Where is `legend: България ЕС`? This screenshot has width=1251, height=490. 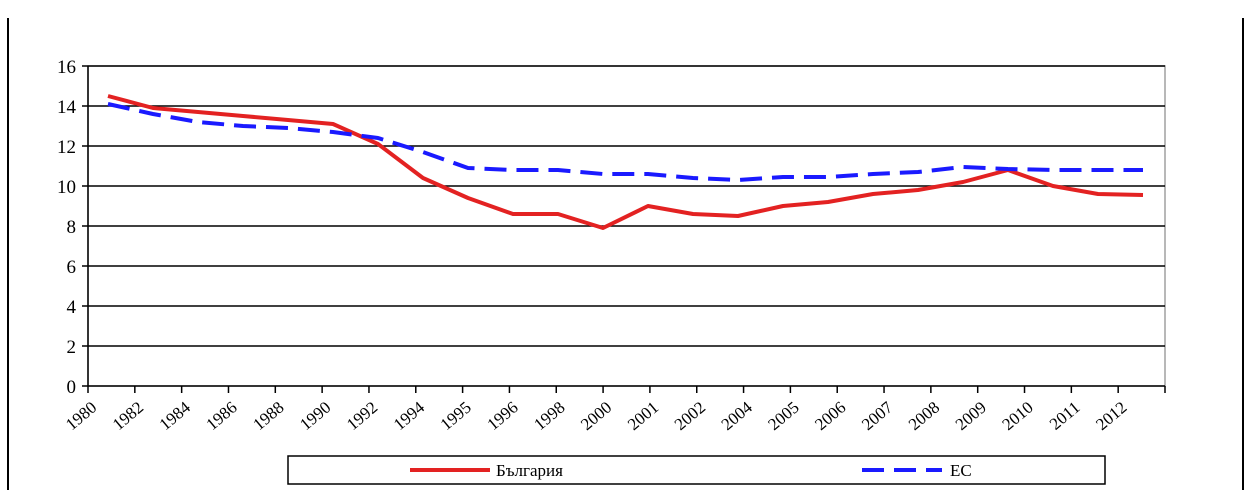
legend: България ЕС is located at coordinates (696, 470).